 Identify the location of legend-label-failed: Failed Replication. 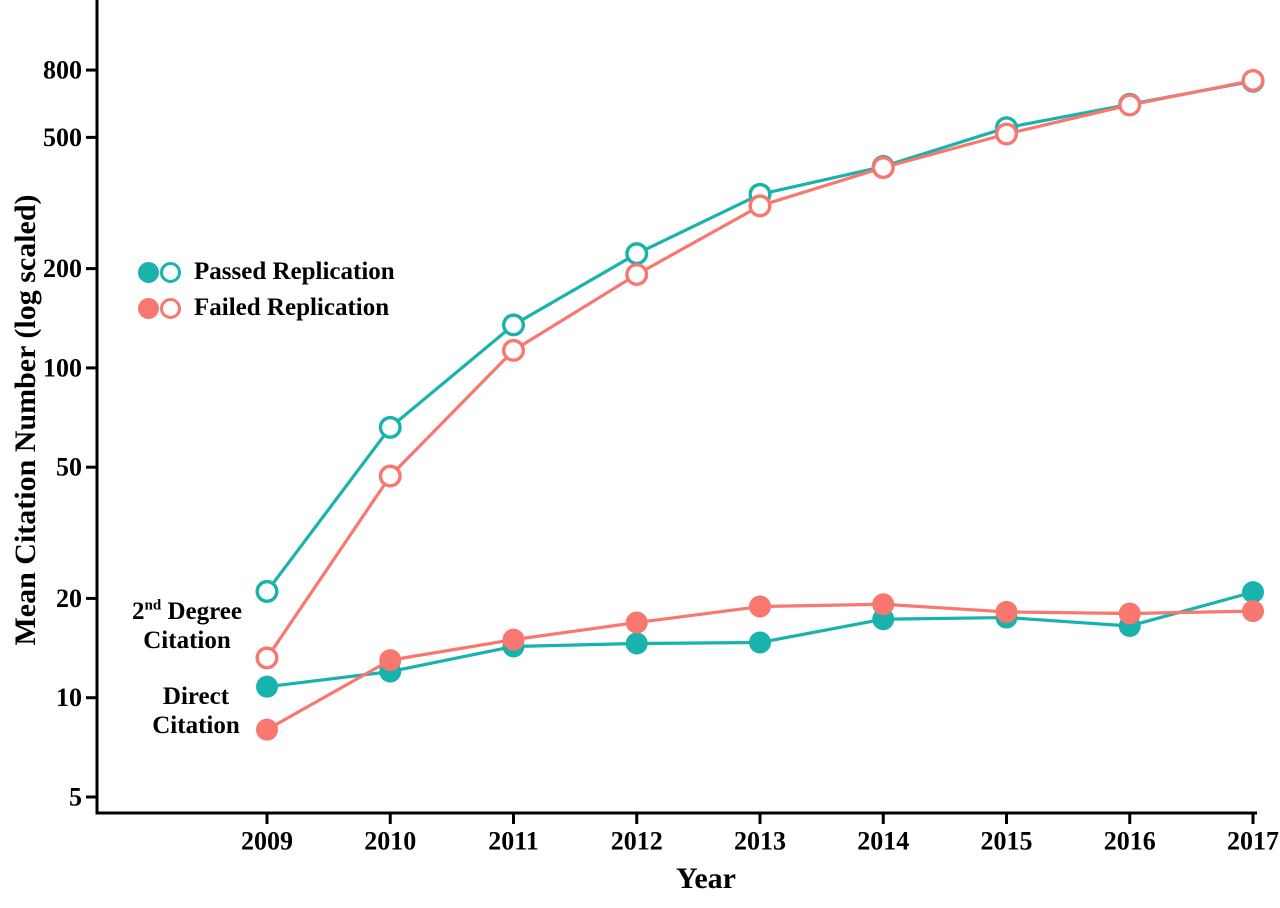
(292, 307).